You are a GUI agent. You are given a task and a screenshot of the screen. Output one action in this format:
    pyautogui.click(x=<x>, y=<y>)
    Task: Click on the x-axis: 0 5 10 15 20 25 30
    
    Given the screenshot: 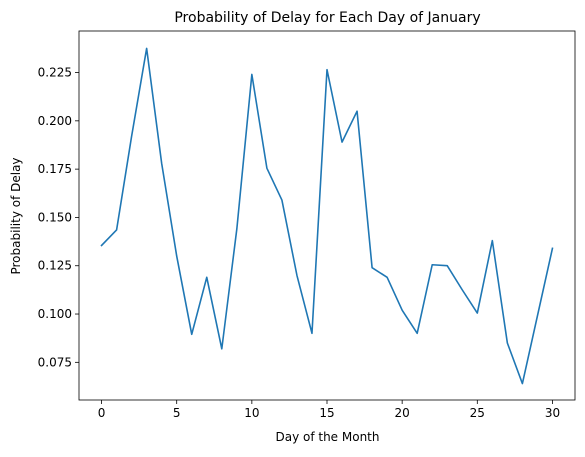 What is the action you would take?
    pyautogui.click(x=329, y=410)
    